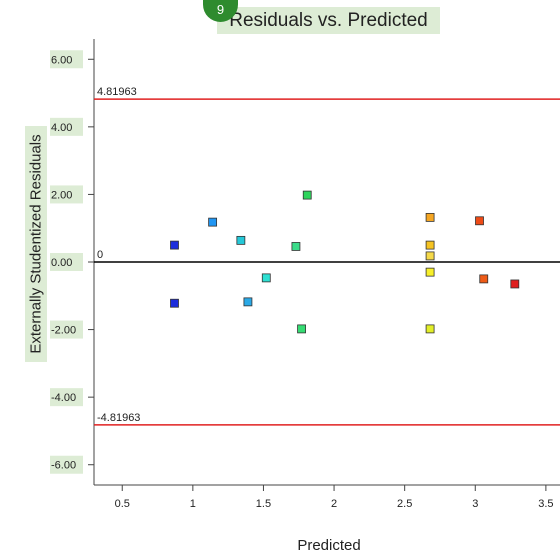 The width and height of the screenshot is (560, 558). What do you see at coordinates (334, 504) in the screenshot?
I see `x-tick-label: 2` at bounding box center [334, 504].